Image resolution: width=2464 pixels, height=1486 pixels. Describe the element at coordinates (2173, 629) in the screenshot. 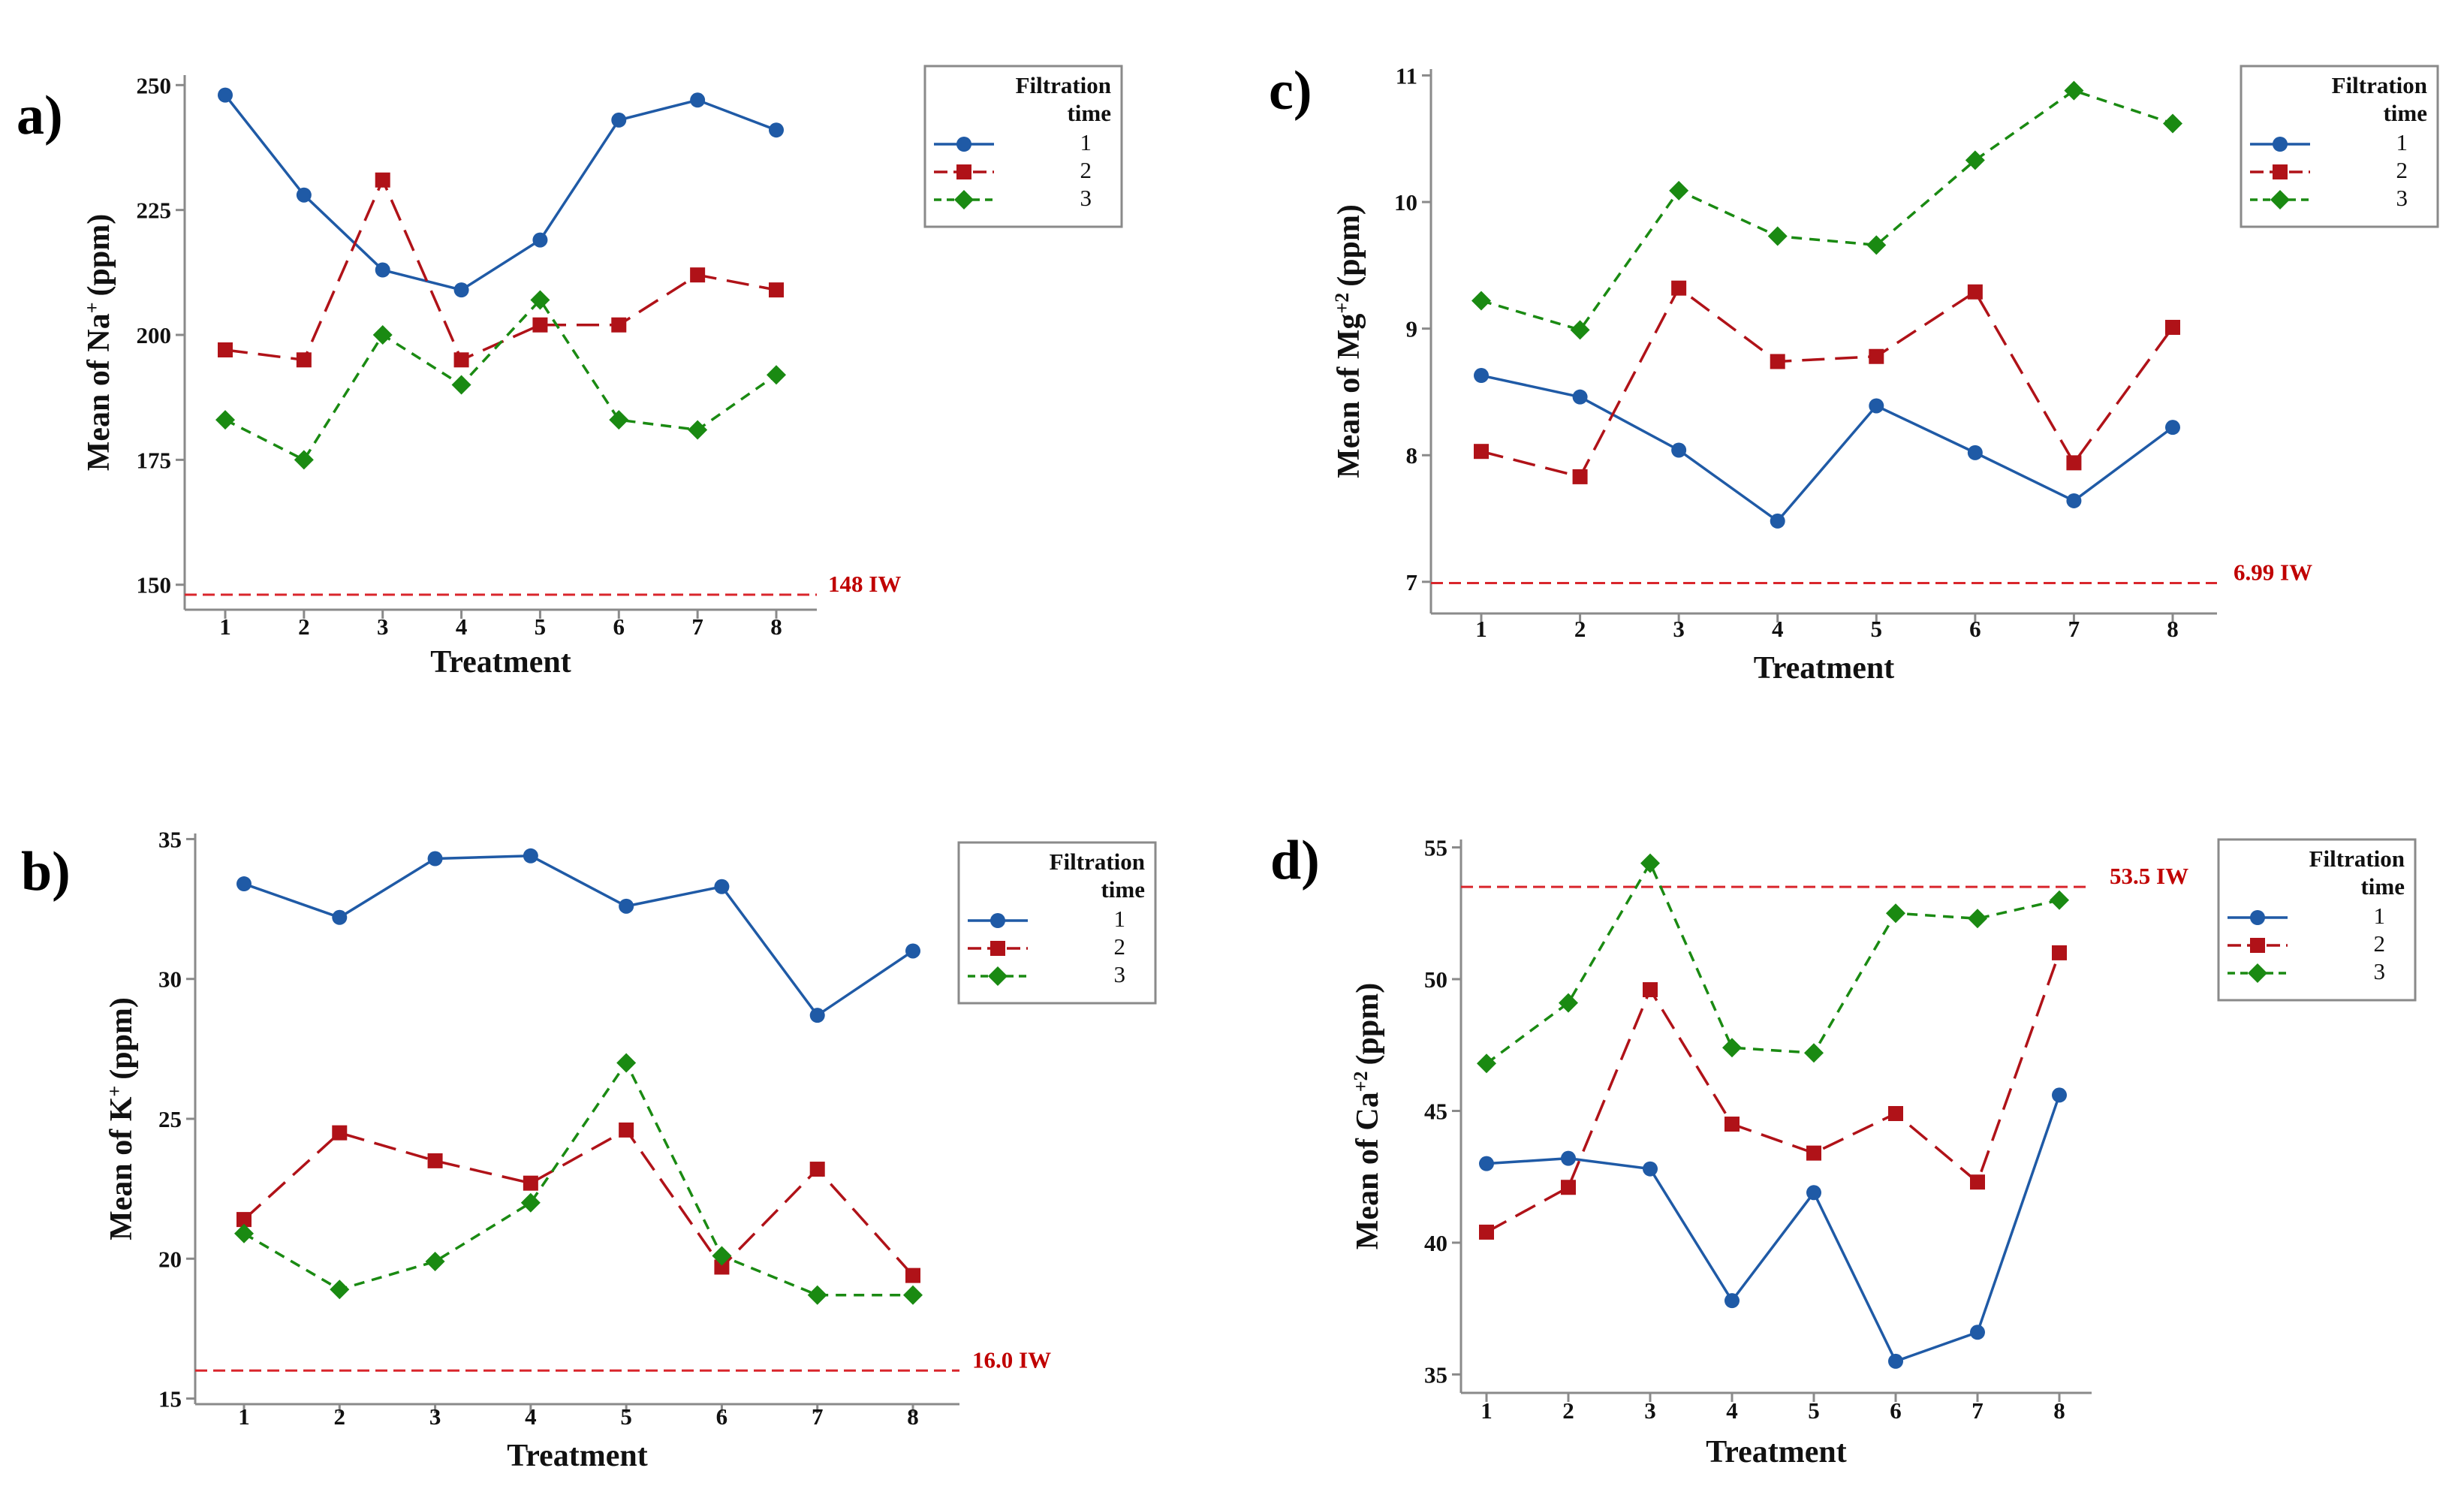

I see `x-tick-label: 8` at that location.